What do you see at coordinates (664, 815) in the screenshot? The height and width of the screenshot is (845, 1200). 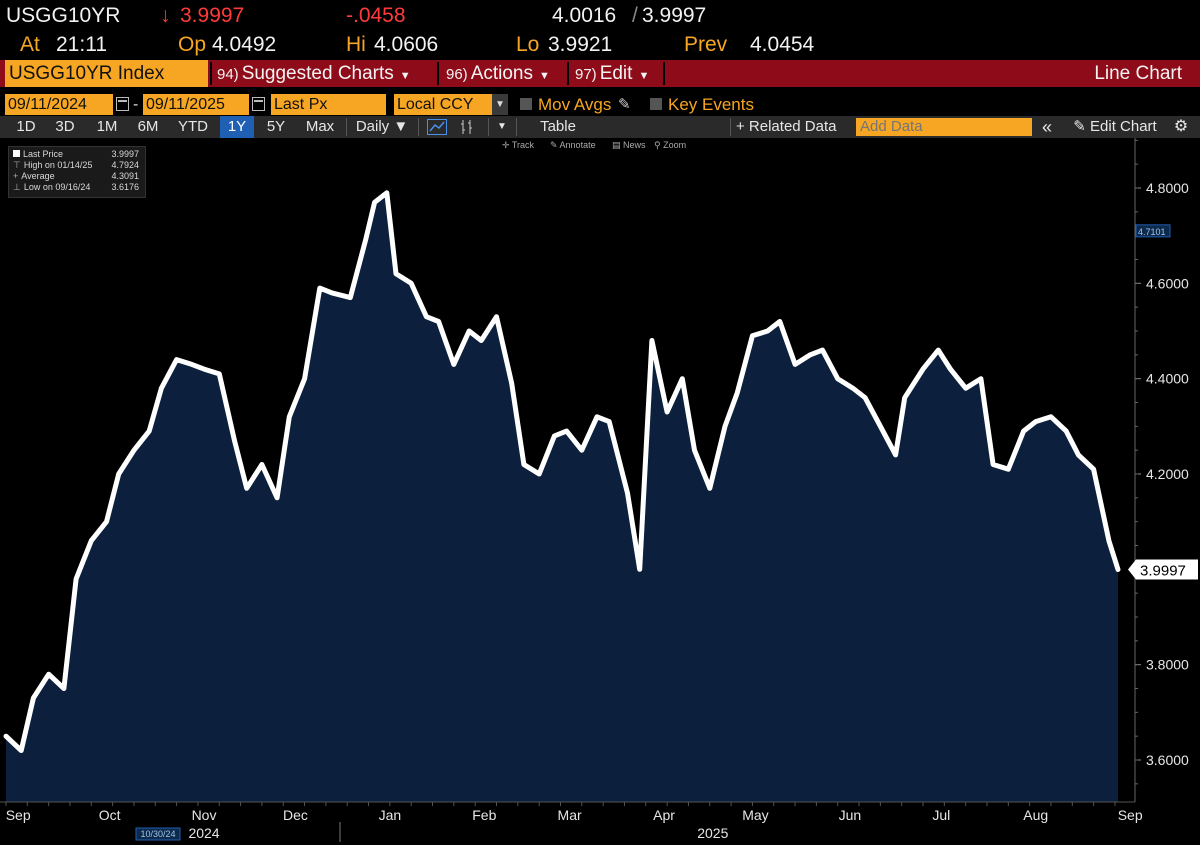 I see `x-tick-label: Apr` at bounding box center [664, 815].